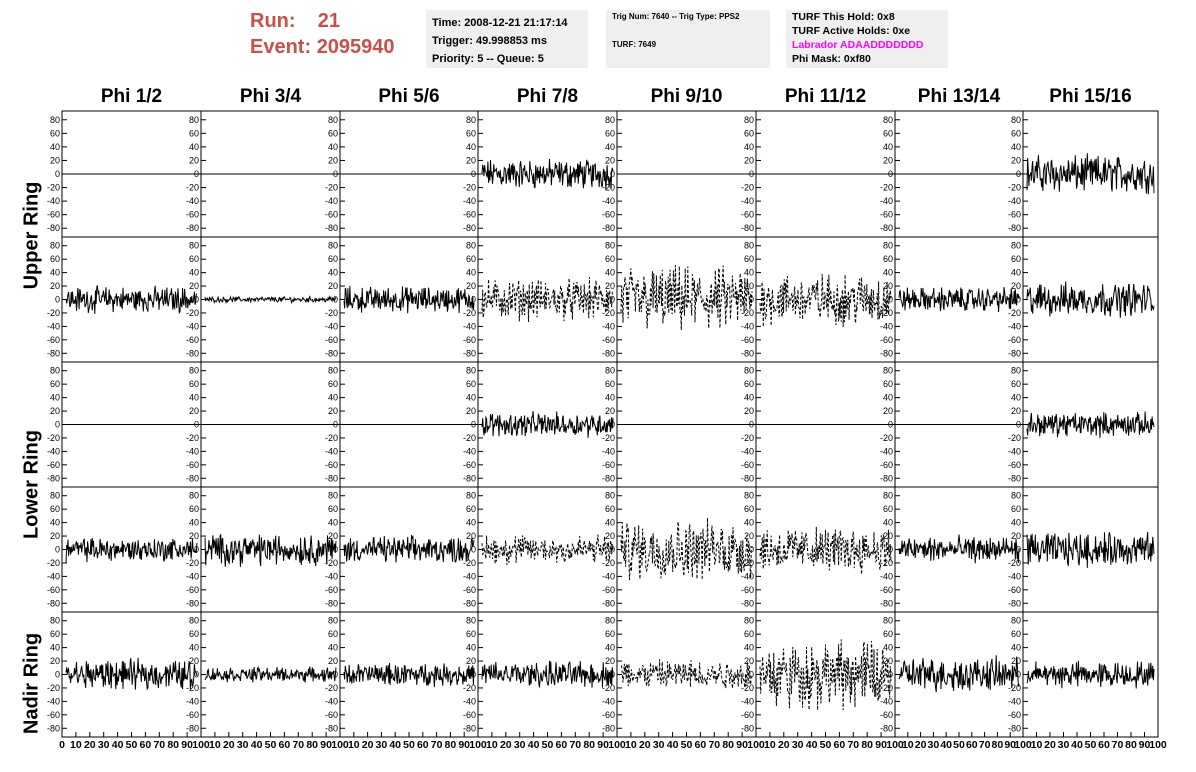  Describe the element at coordinates (687, 745) in the screenshot. I see `x-tick-label: 50` at that location.